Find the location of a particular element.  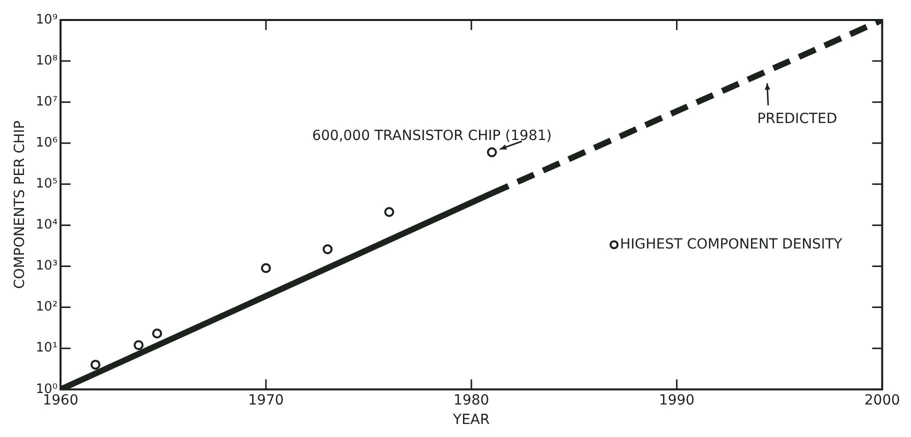

y-tick-label: 10⁴ is located at coordinates (47, 225).